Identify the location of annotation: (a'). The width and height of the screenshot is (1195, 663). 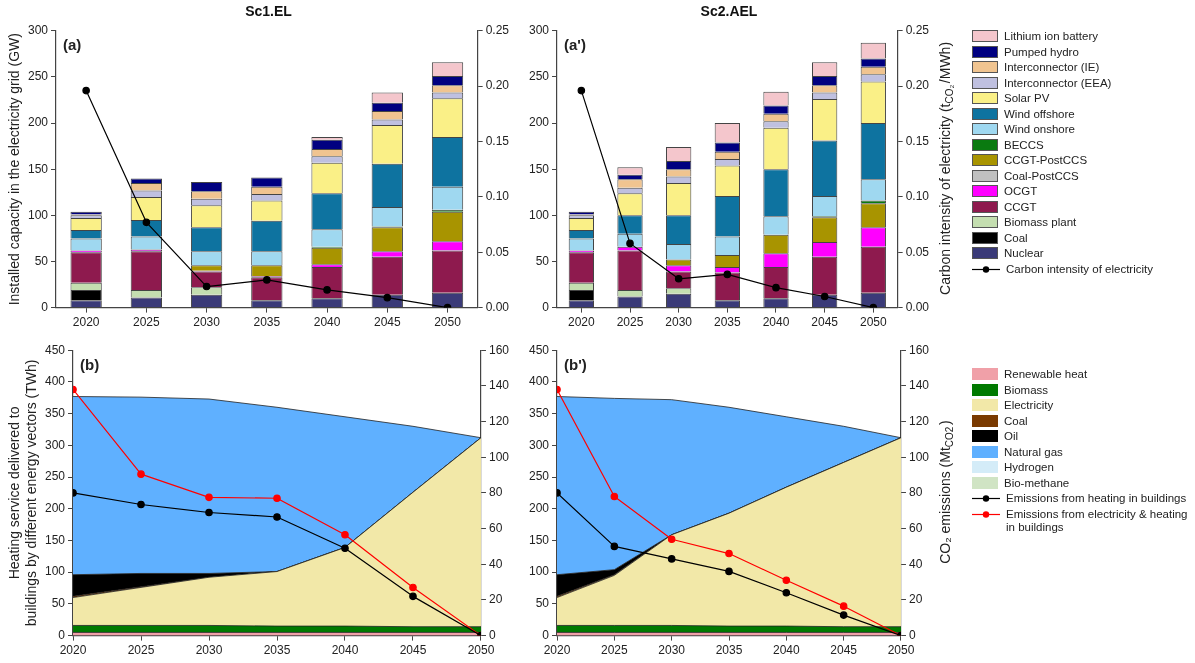
(575, 45).